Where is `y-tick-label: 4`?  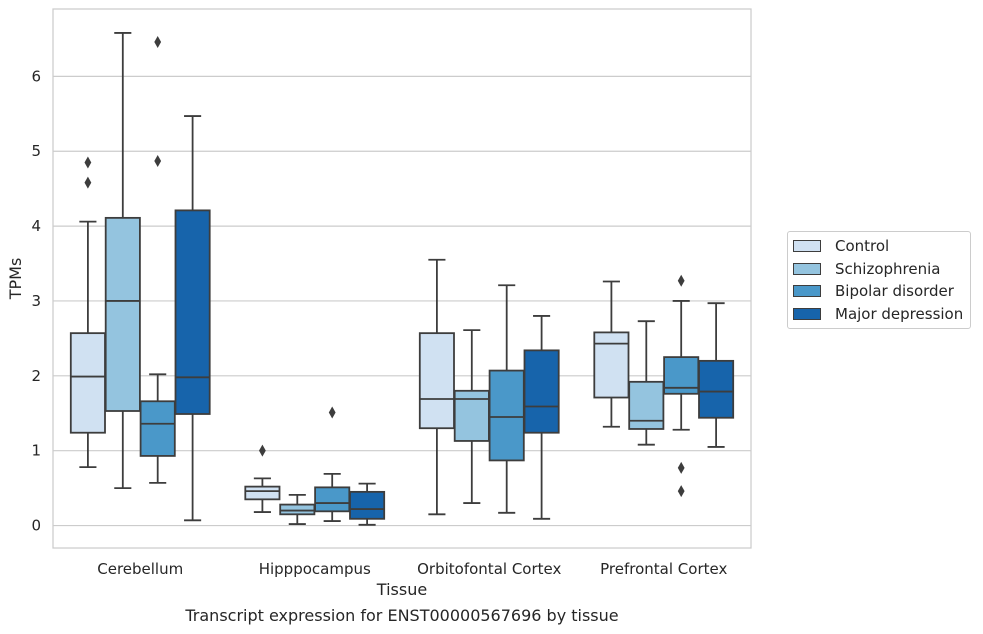
y-tick-label: 4 is located at coordinates (36, 226).